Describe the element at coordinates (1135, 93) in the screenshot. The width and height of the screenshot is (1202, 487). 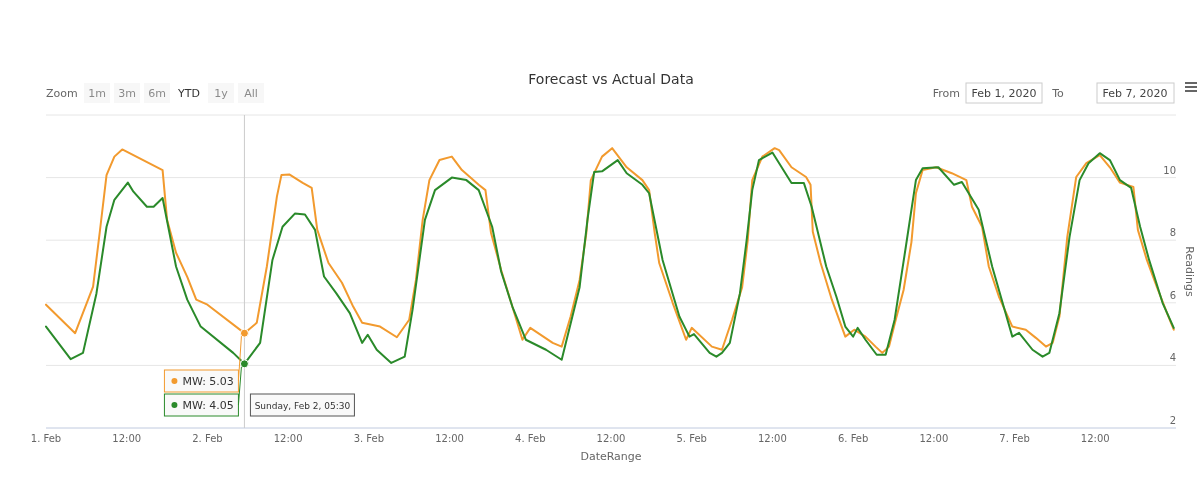
I see `date-input-field: Feb 7, 2020` at that location.